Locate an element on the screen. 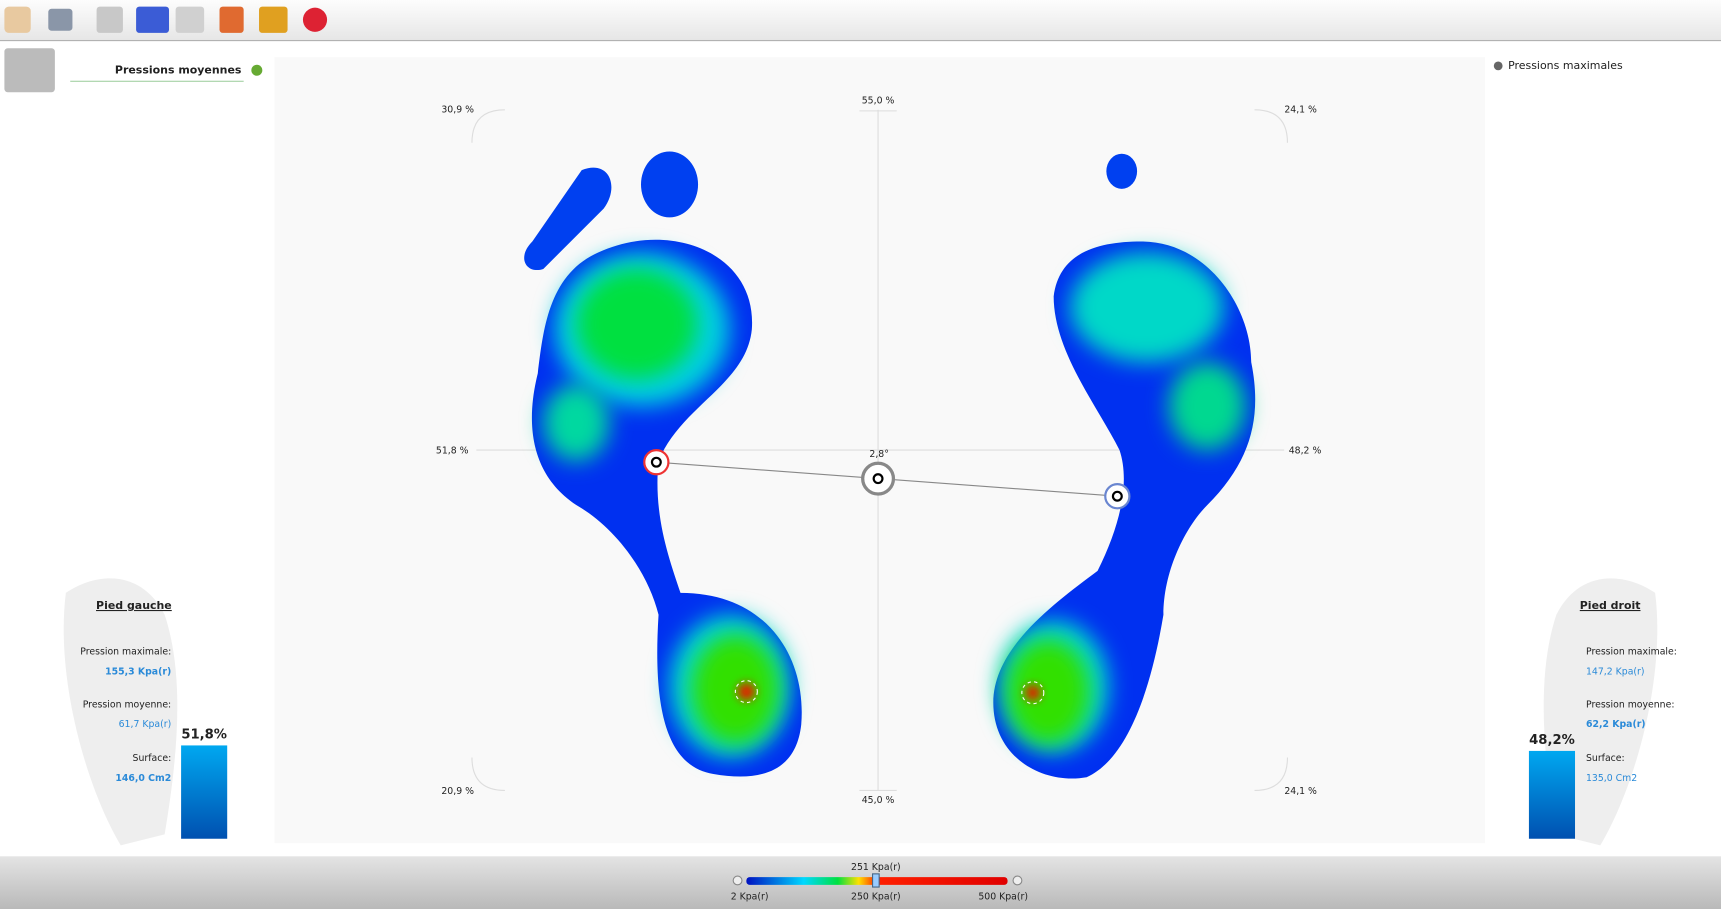 Image resolution: width=1721 pixels, height=909 pixels. feet-button is located at coordinates (109, 19).